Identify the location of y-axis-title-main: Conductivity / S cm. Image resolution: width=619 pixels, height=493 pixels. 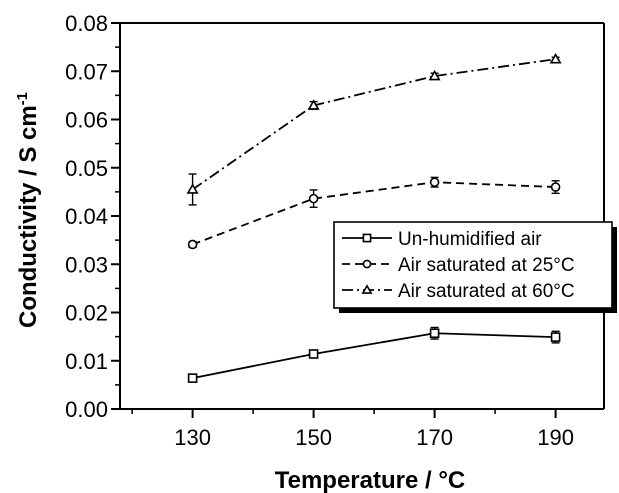
(28, 216).